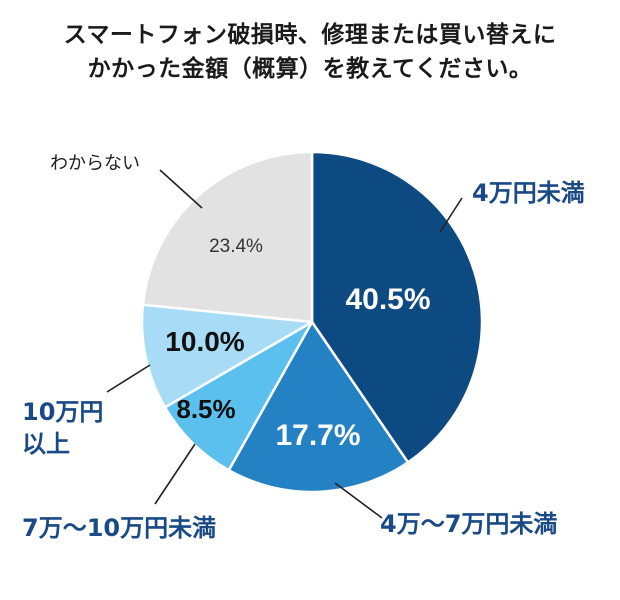 This screenshot has width=620, height=600. Describe the element at coordinates (95, 163) in the screenshot. I see `slice-label-wakaranai: わからない` at that location.